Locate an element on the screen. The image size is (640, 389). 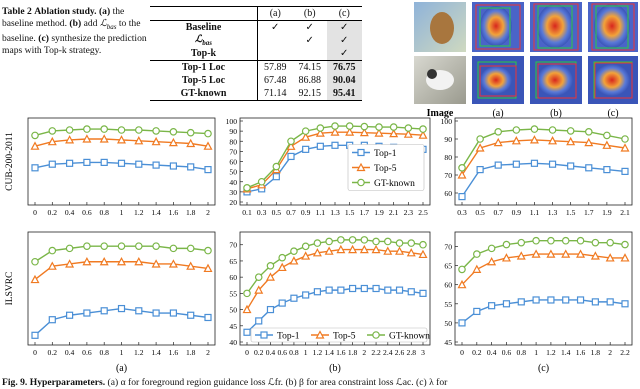
legend-label: GT-known is located at coordinates (394, 184).